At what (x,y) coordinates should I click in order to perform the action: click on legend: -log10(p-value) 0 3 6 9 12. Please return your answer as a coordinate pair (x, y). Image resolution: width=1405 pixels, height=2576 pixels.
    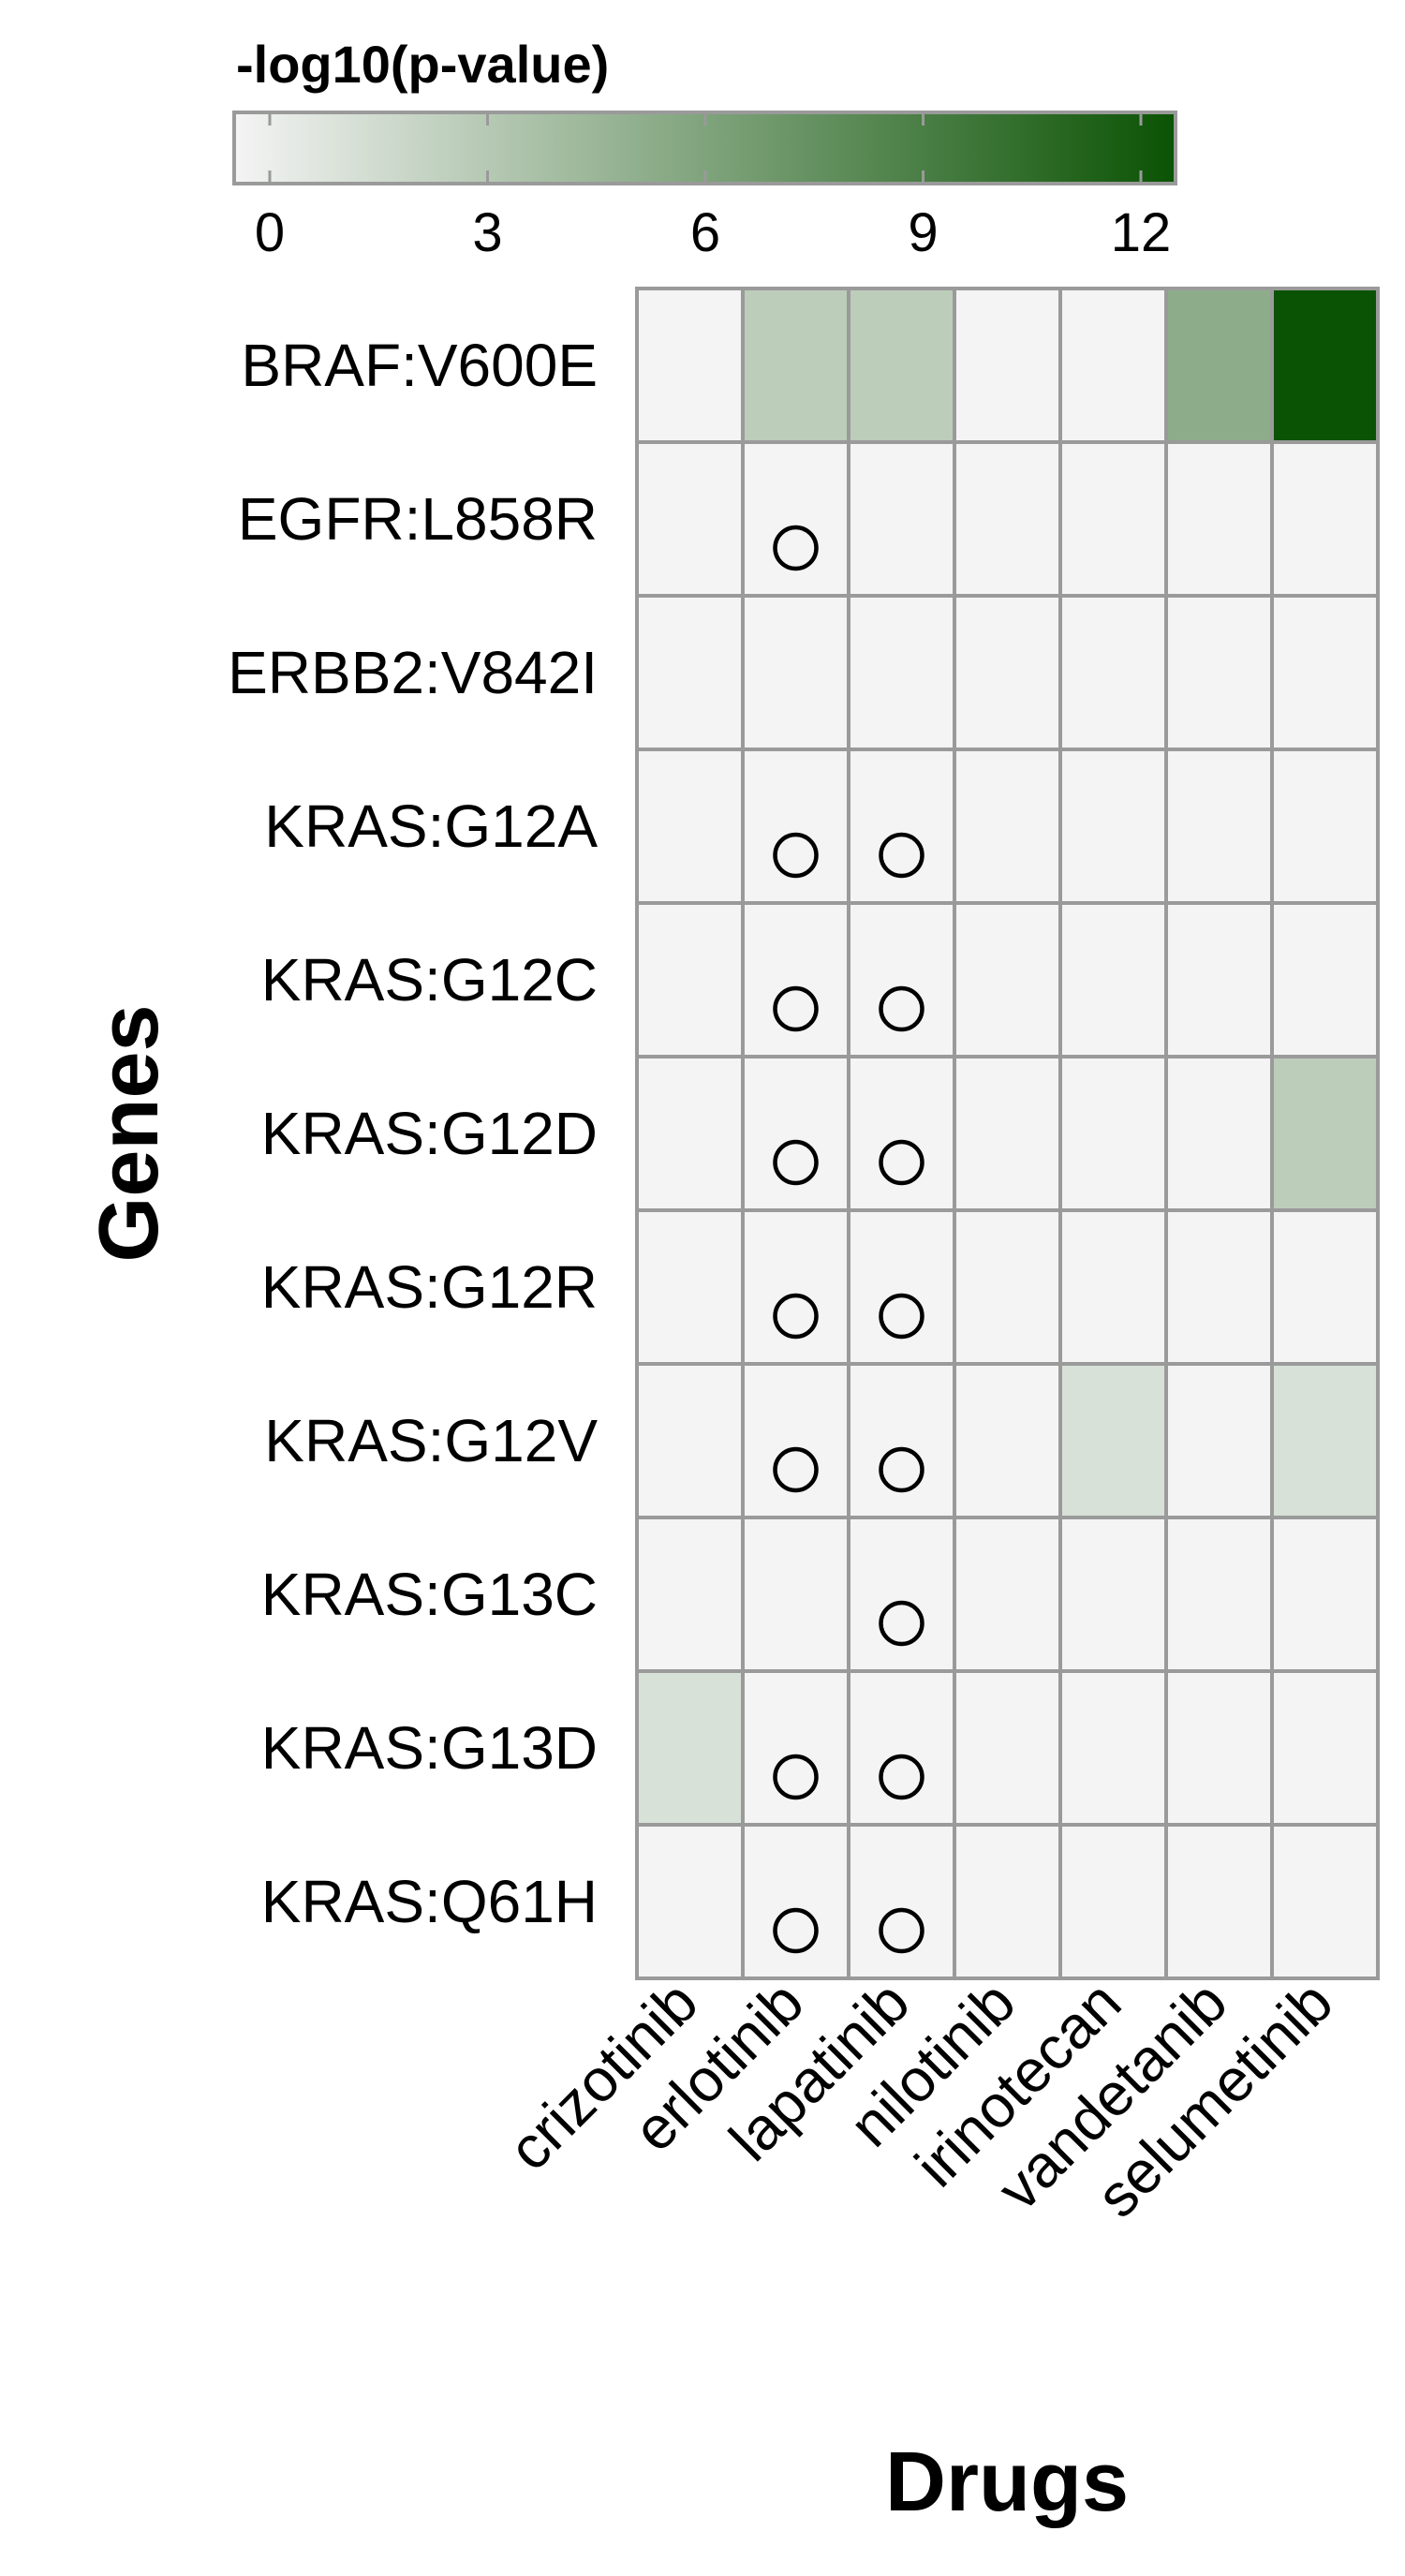
    Looking at the image, I should click on (704, 149).